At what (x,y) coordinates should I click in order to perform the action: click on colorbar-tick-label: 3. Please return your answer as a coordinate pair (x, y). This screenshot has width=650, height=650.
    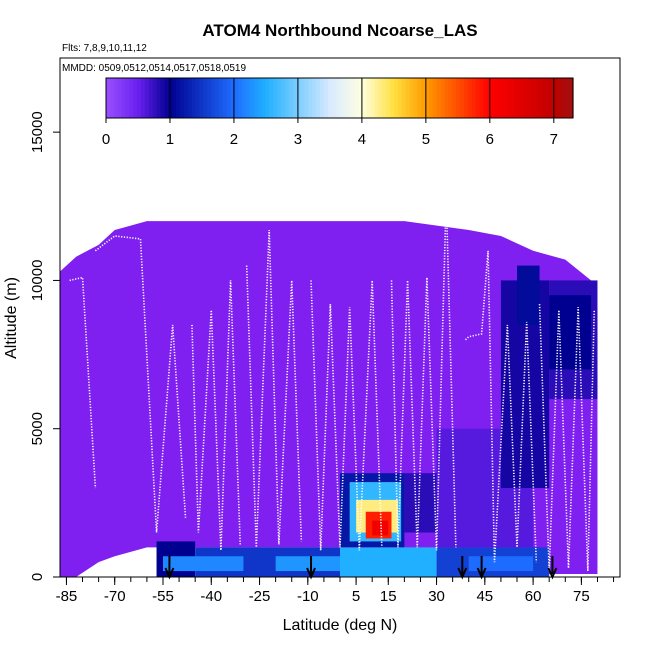
    Looking at the image, I should click on (298, 139).